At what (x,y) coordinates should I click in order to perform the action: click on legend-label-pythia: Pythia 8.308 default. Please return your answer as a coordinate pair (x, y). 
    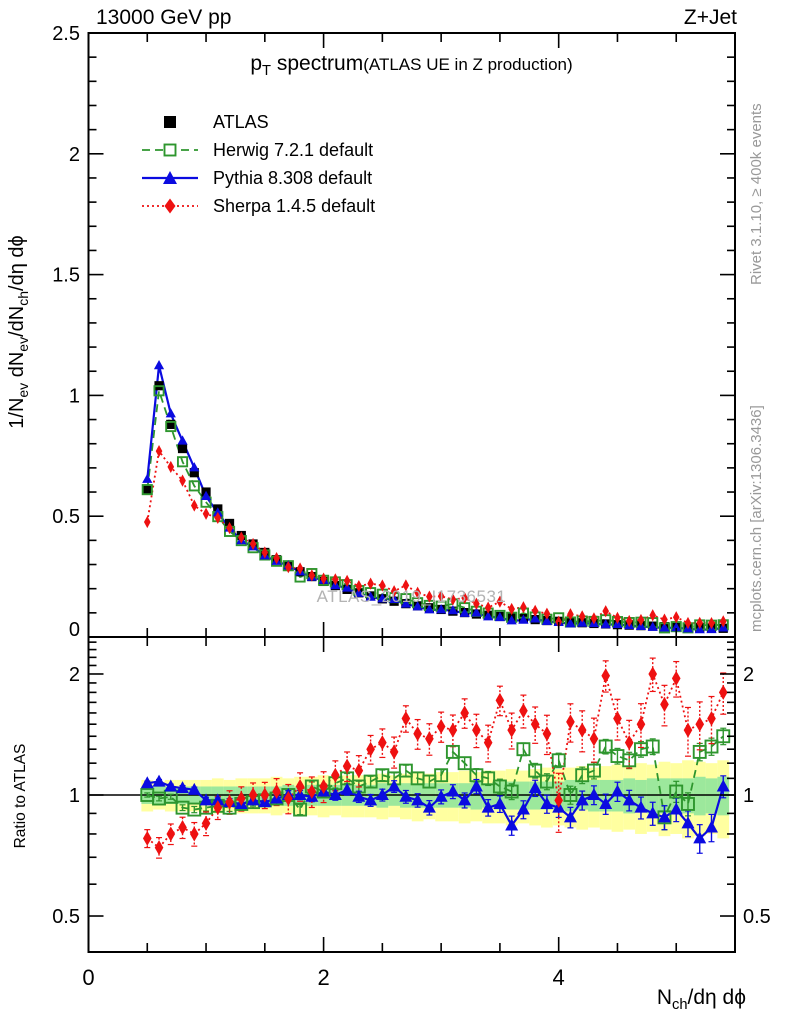
    Looking at the image, I should click on (293, 177).